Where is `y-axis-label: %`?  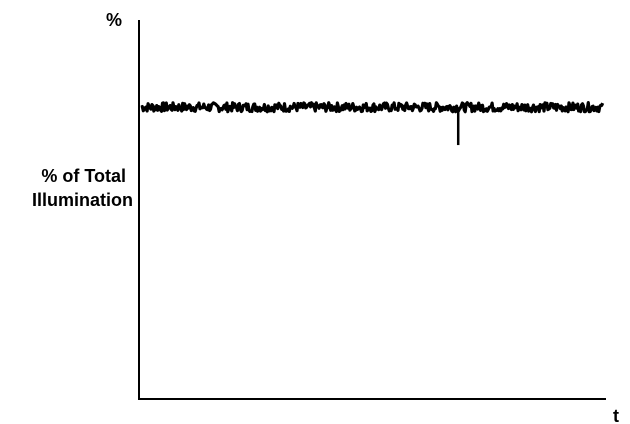
y-axis-label: % is located at coordinates (114, 20).